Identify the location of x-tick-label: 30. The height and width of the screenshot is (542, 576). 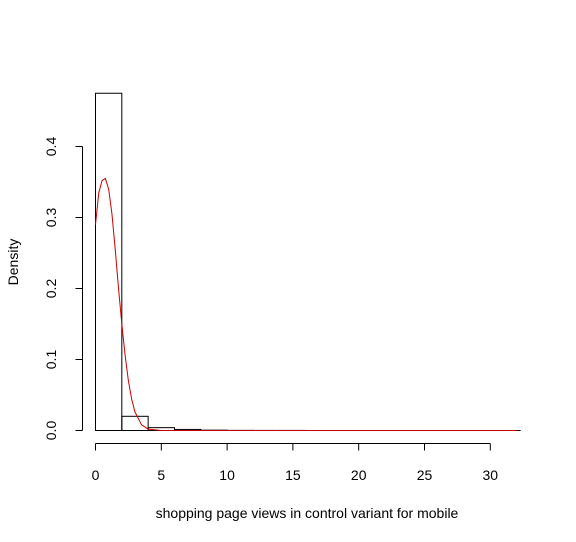
(491, 475).